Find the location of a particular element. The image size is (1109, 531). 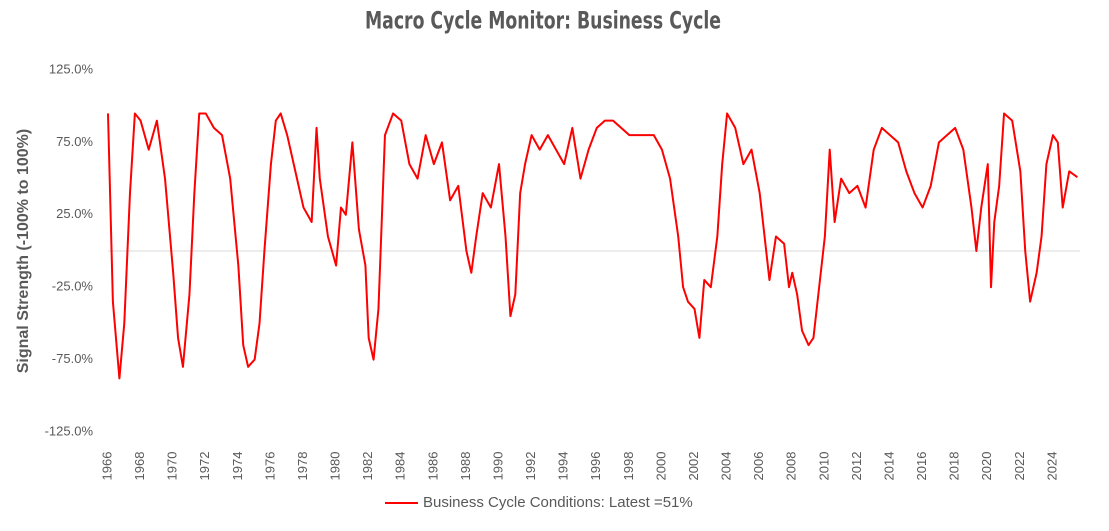

x-tick-label: 2024 is located at coordinates (1051, 466).